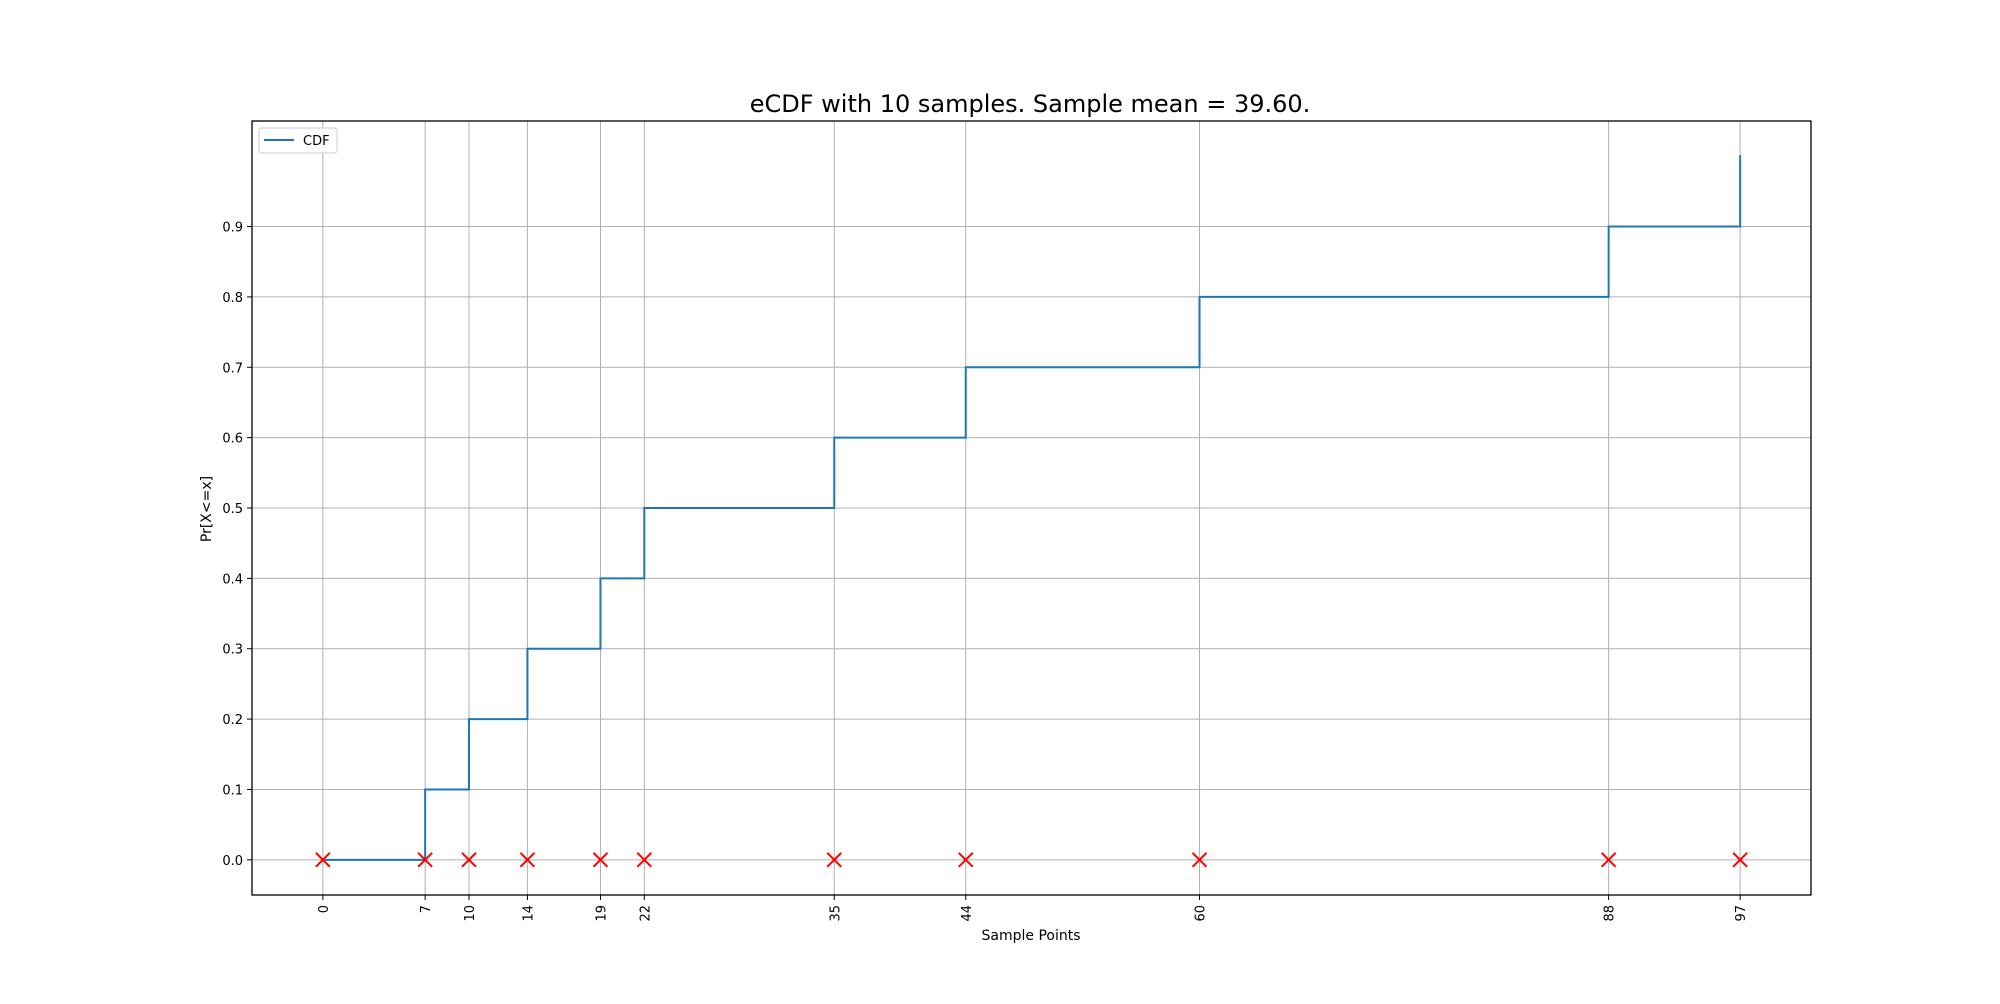 Image resolution: width=2000 pixels, height=1004 pixels. What do you see at coordinates (232, 228) in the screenshot?
I see `y-tick-label: 0.9` at bounding box center [232, 228].